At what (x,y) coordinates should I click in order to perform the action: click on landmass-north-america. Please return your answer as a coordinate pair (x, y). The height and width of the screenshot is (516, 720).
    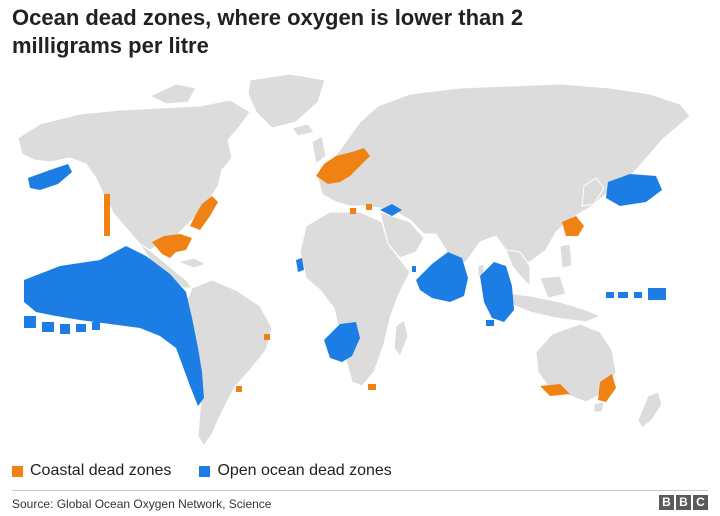
    Looking at the image, I should click on (134, 175).